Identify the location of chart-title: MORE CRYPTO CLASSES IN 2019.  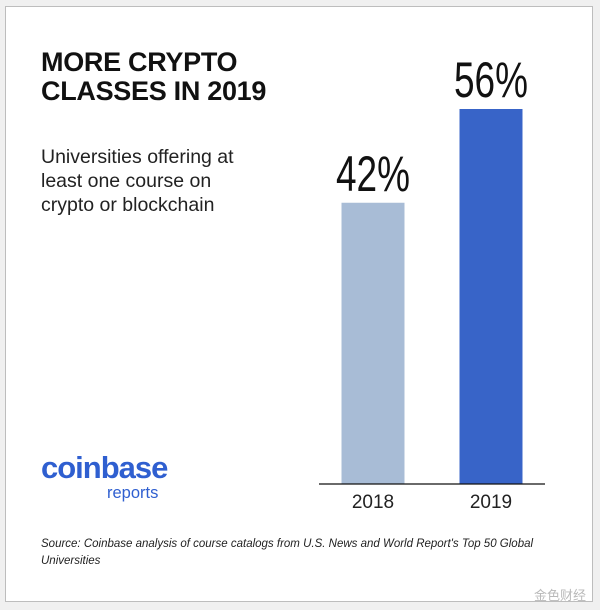
(154, 76).